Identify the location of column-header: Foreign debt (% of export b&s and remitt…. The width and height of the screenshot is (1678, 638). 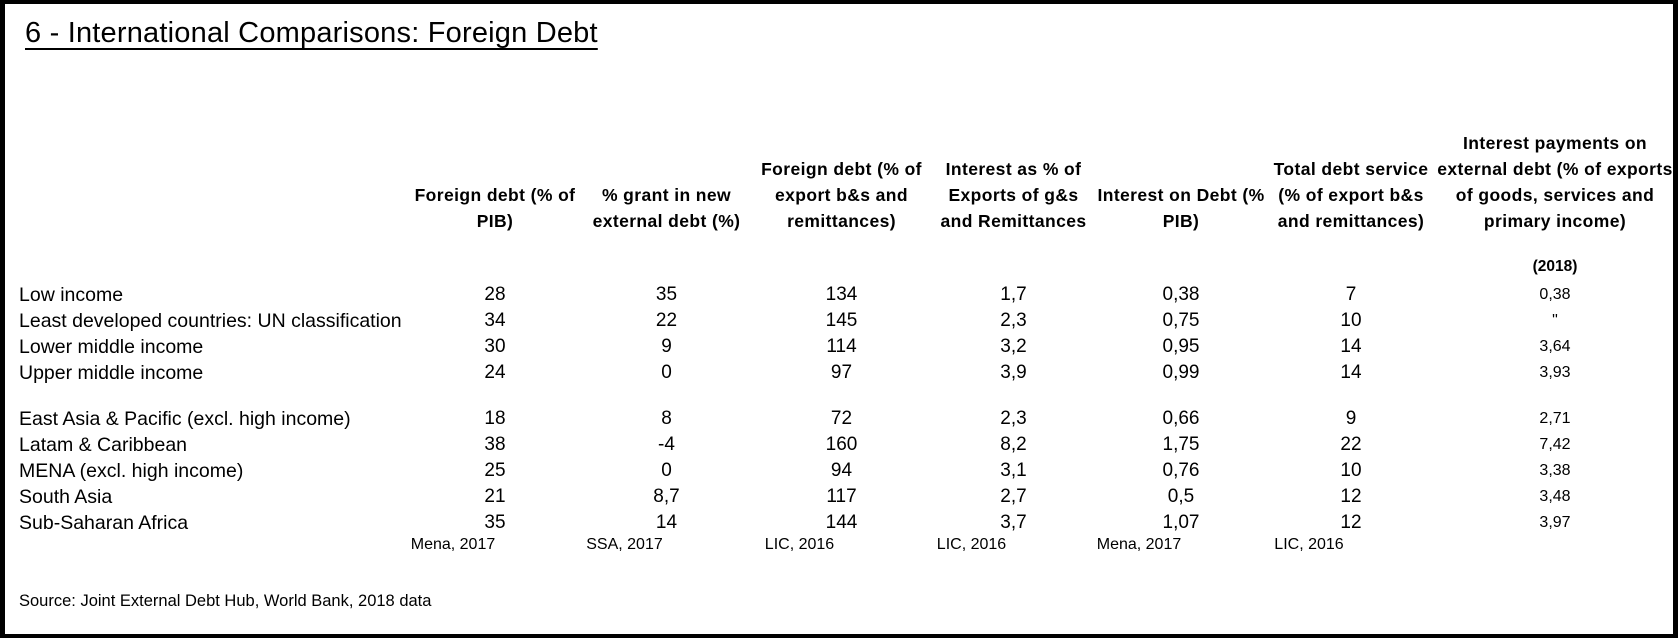
(841, 195).